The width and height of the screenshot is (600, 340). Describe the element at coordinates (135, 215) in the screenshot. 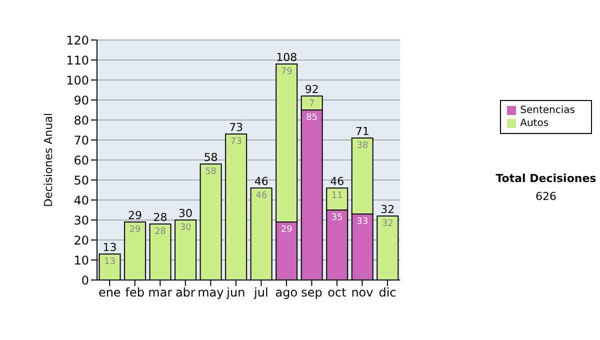

I see `total-label: 29` at that location.